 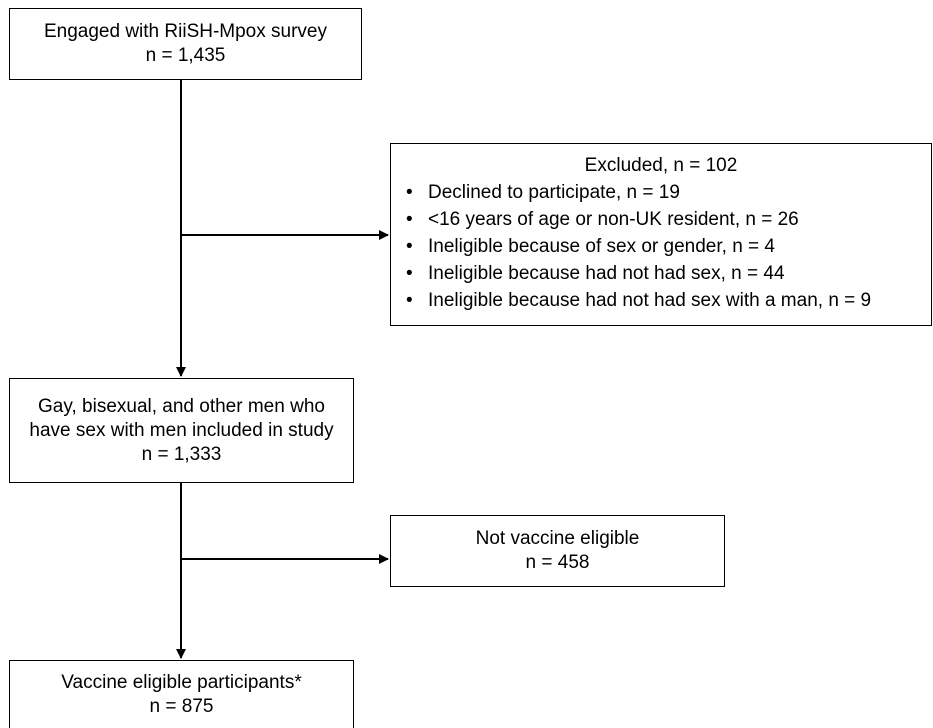 I want to click on engaged-box: Engaged with RiiSH-Mpox survey n = 1,435, so click(x=185, y=44).